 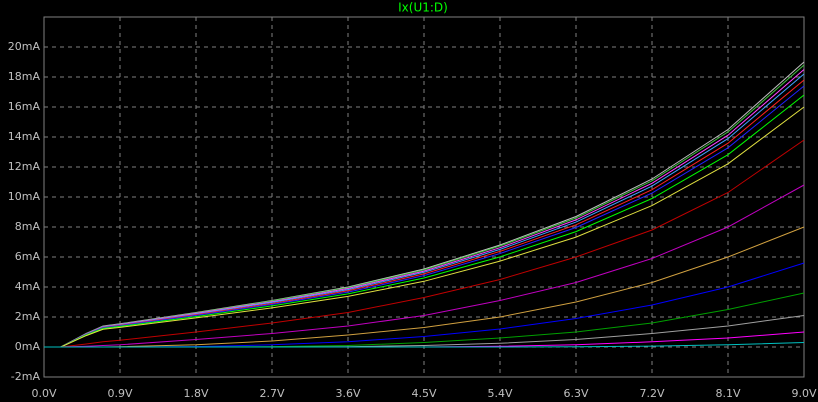 What do you see at coordinates (28, 346) in the screenshot?
I see `y-tick-label: 0mA` at bounding box center [28, 346].